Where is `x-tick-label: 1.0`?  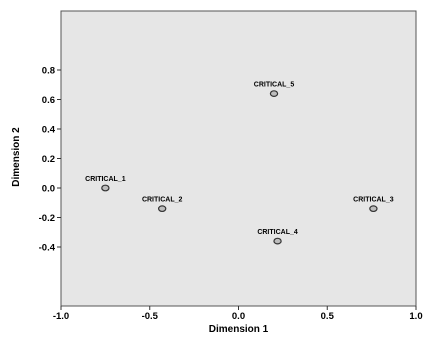
x-tick-label: 1.0 is located at coordinates (415, 316).